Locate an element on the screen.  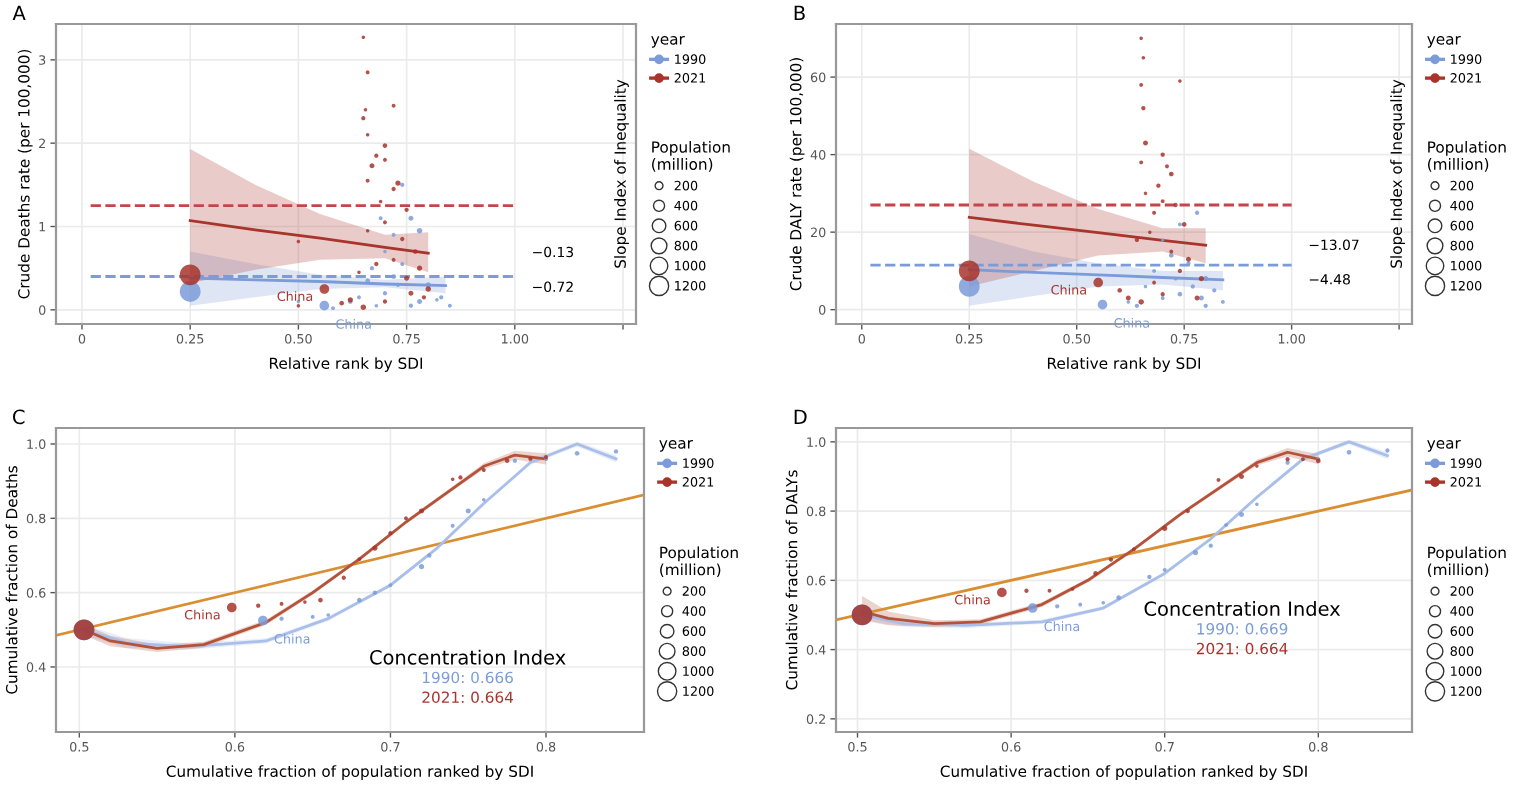
chart-title: B is located at coordinates (799, 12).